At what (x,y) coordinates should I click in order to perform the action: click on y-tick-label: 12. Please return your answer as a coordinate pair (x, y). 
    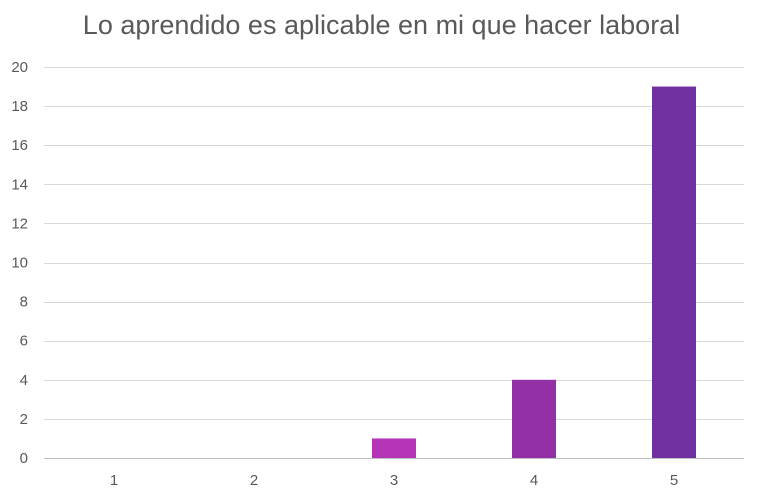
    Looking at the image, I should click on (19, 223).